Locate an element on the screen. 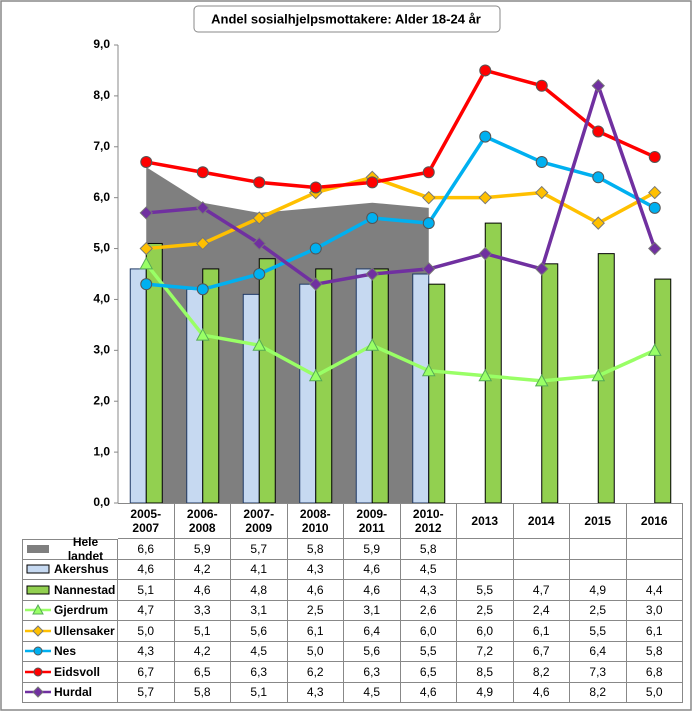  y-tick-label: 8,0 is located at coordinates (101, 95).